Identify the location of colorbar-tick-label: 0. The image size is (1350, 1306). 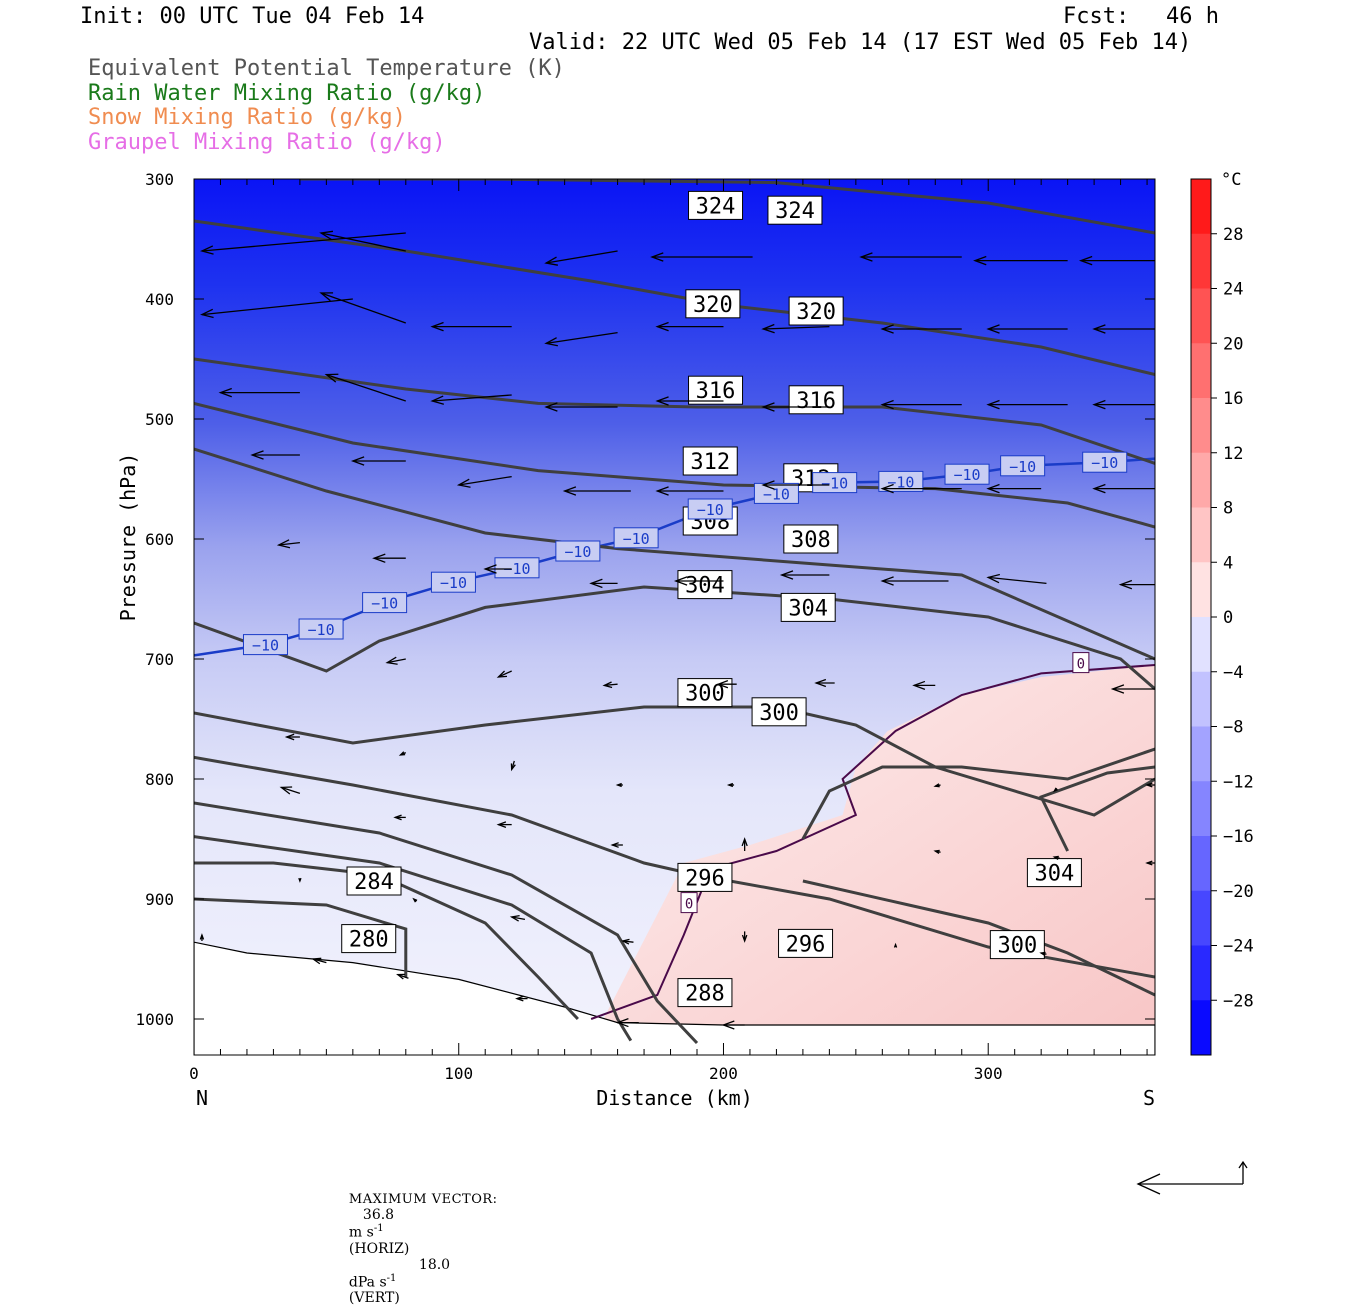
(1228, 618).